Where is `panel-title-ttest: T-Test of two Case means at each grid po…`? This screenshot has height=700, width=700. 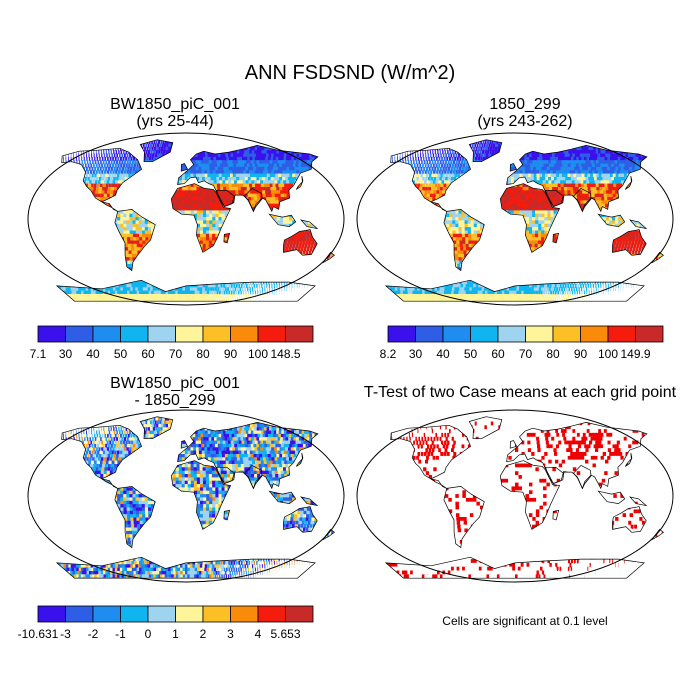 panel-title-ttest: T-Test of two Case means at each grid po… is located at coordinates (520, 392).